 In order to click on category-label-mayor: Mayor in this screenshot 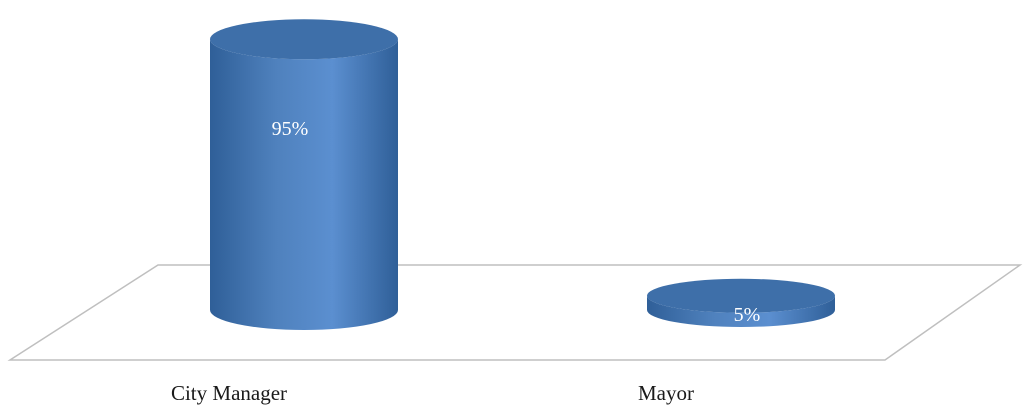, I will do `click(666, 393)`.